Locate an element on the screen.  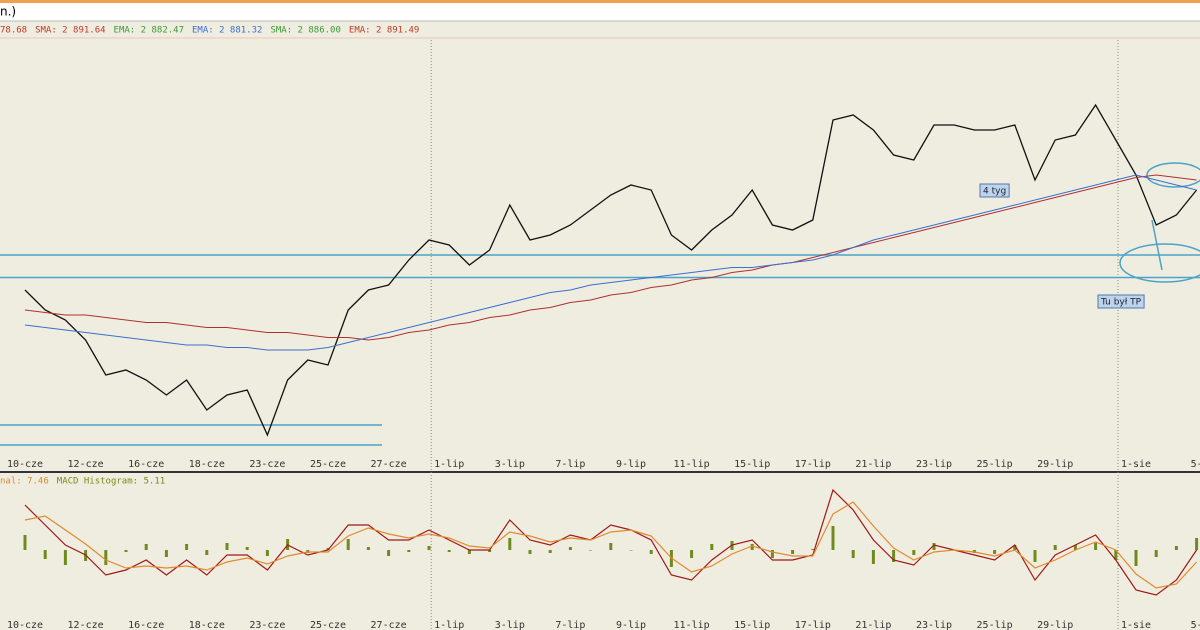
window-title: n.) is located at coordinates (8, 12).